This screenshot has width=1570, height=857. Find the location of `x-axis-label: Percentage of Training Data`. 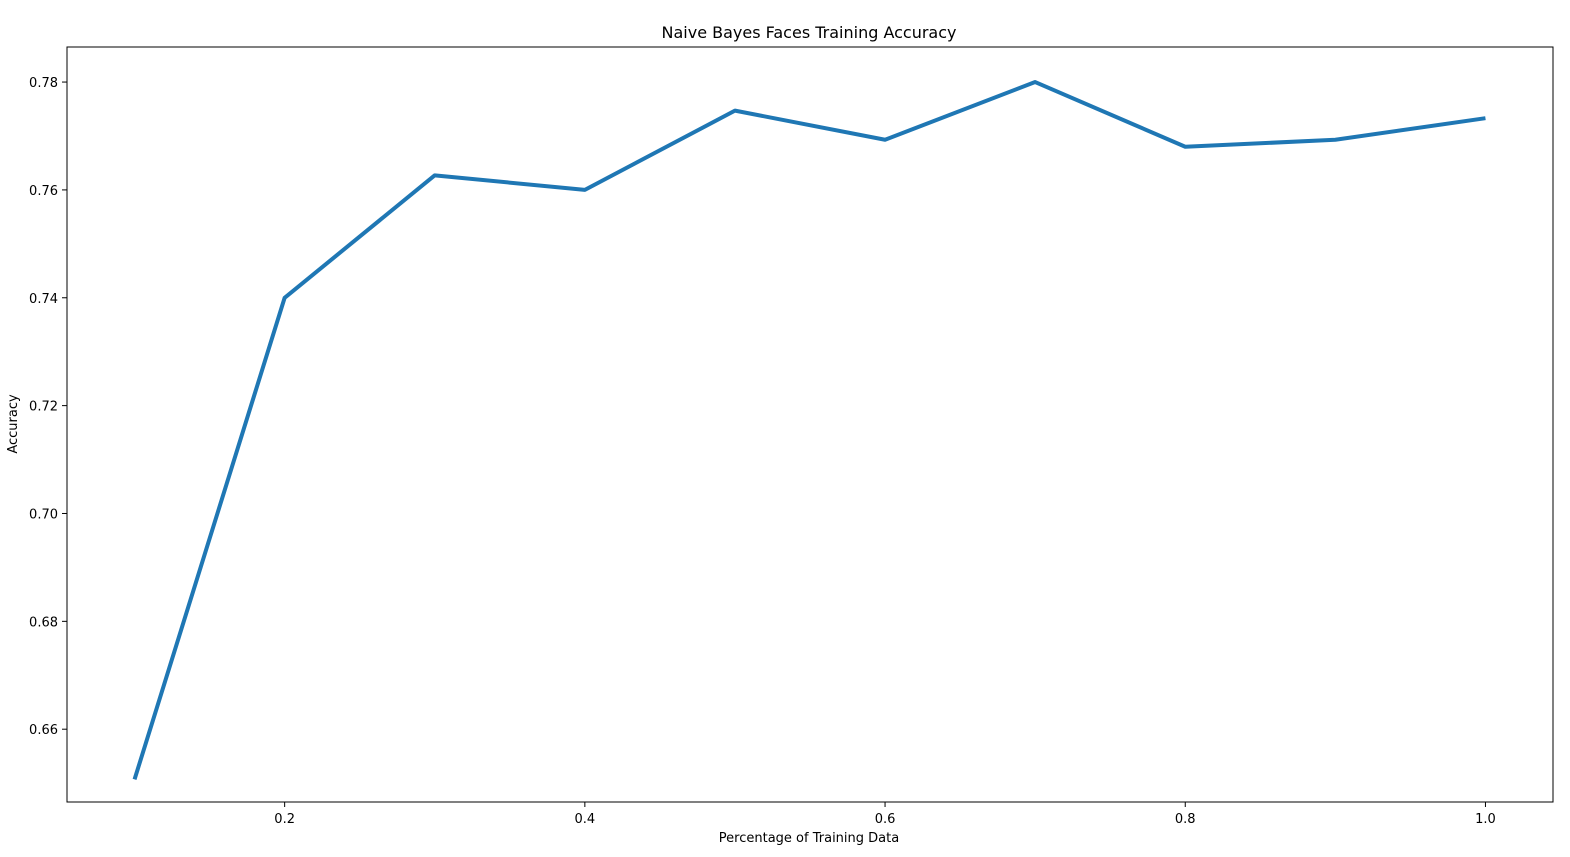

x-axis-label: Percentage of Training Data is located at coordinates (809, 838).